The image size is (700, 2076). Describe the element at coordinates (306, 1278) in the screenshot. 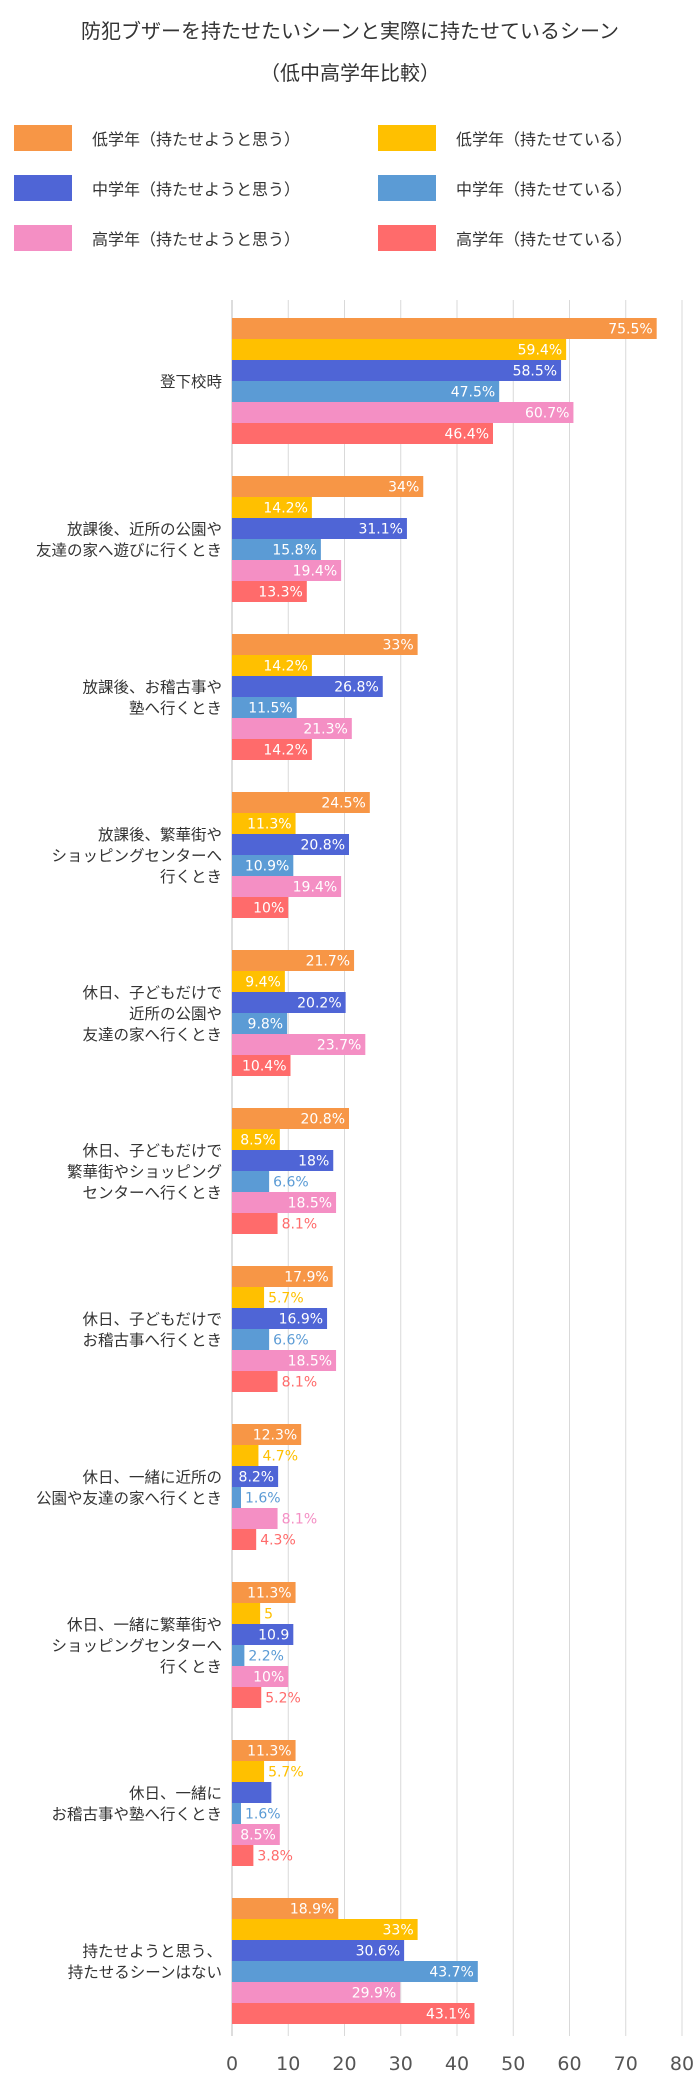

I see `data-label: 17.9%` at that location.